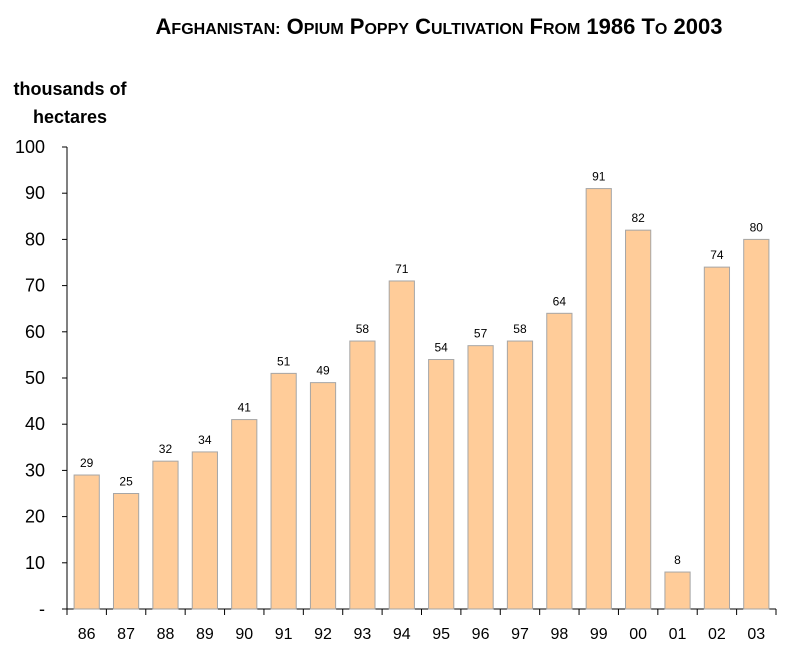 The image size is (799, 653). I want to click on bar-value-label: 54, so click(442, 348).